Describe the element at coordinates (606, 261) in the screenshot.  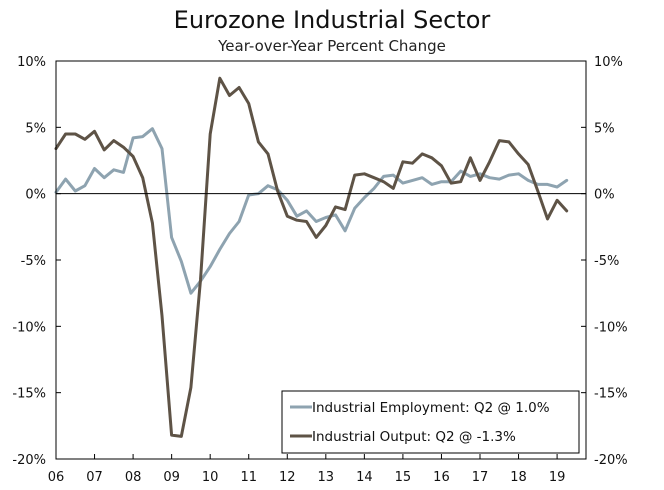
I see `y-tick-label-right: -5%` at that location.